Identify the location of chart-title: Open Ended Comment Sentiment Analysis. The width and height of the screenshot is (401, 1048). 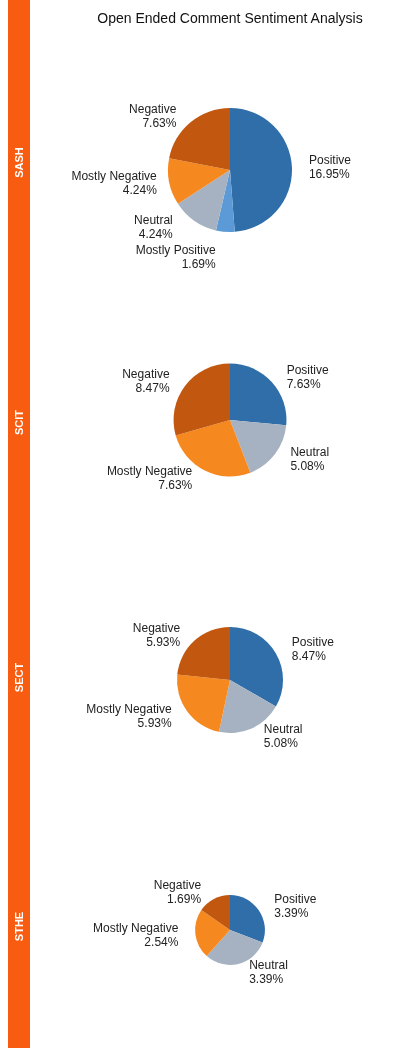
(230, 18).